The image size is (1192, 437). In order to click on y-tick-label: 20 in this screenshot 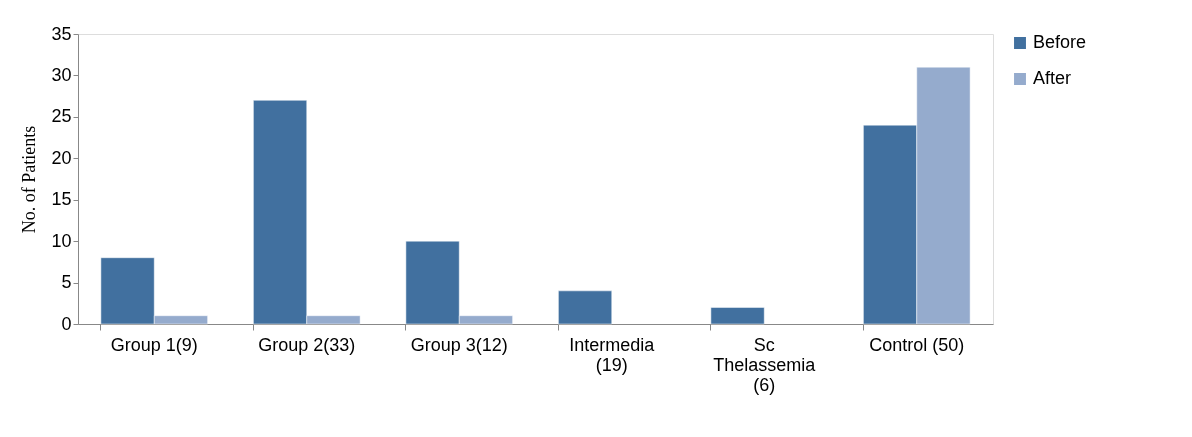, I will do `click(61, 157)`.